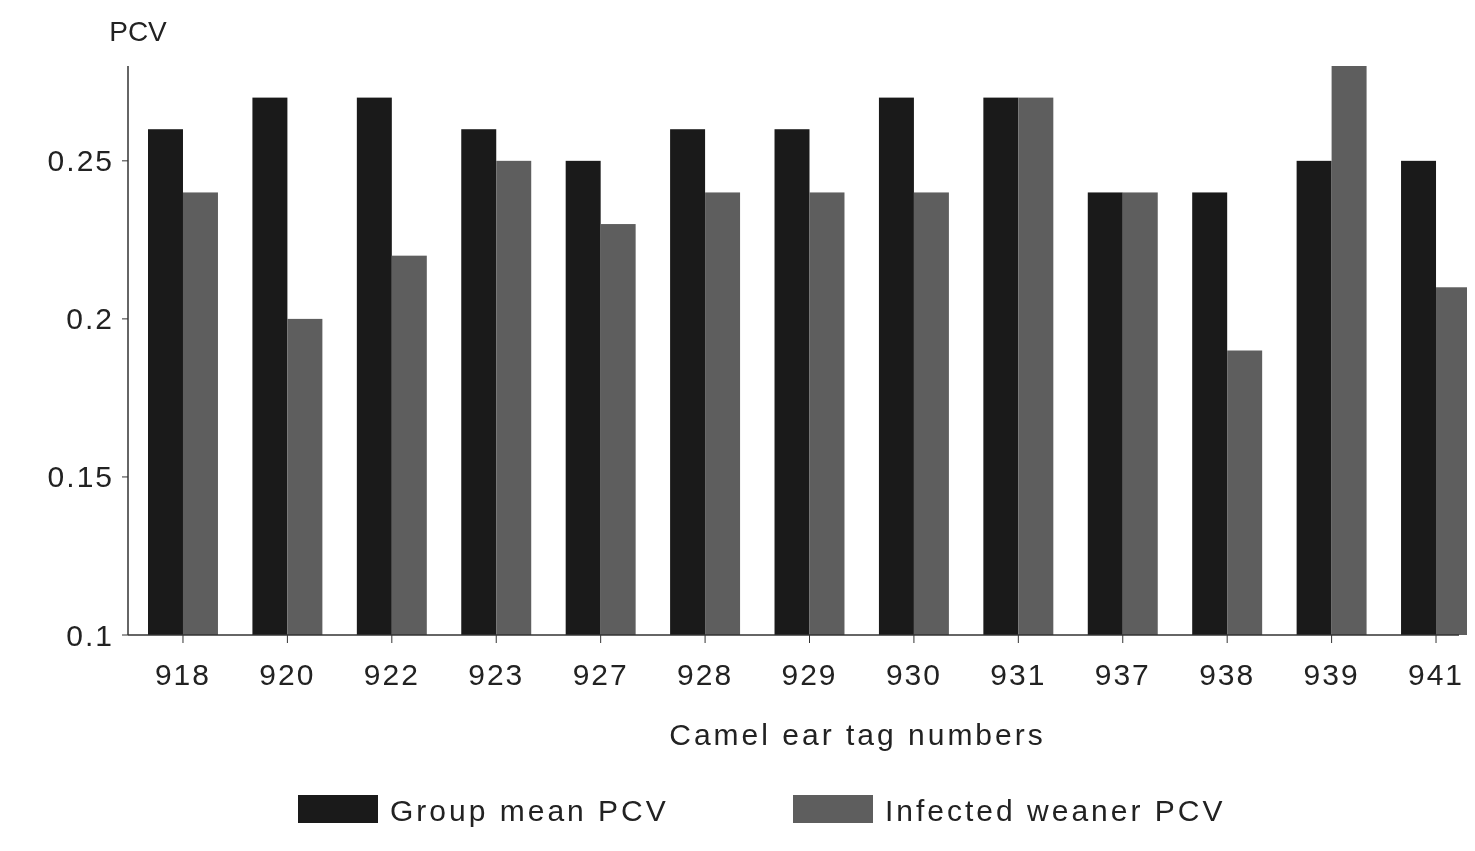  I want to click on legend-label: Group mean PCV, so click(529, 810).